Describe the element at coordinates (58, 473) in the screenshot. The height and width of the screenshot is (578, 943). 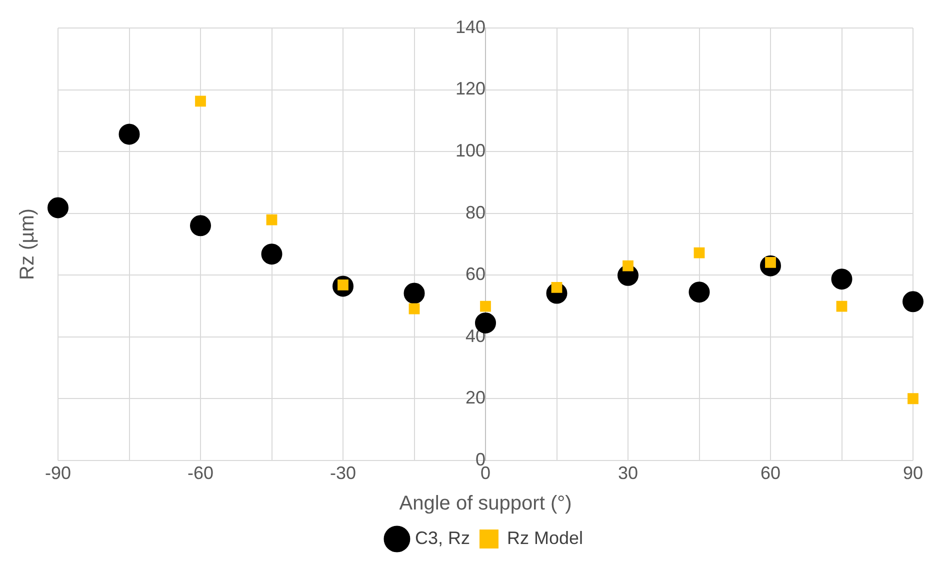
I see `x-tick-label: -90` at that location.